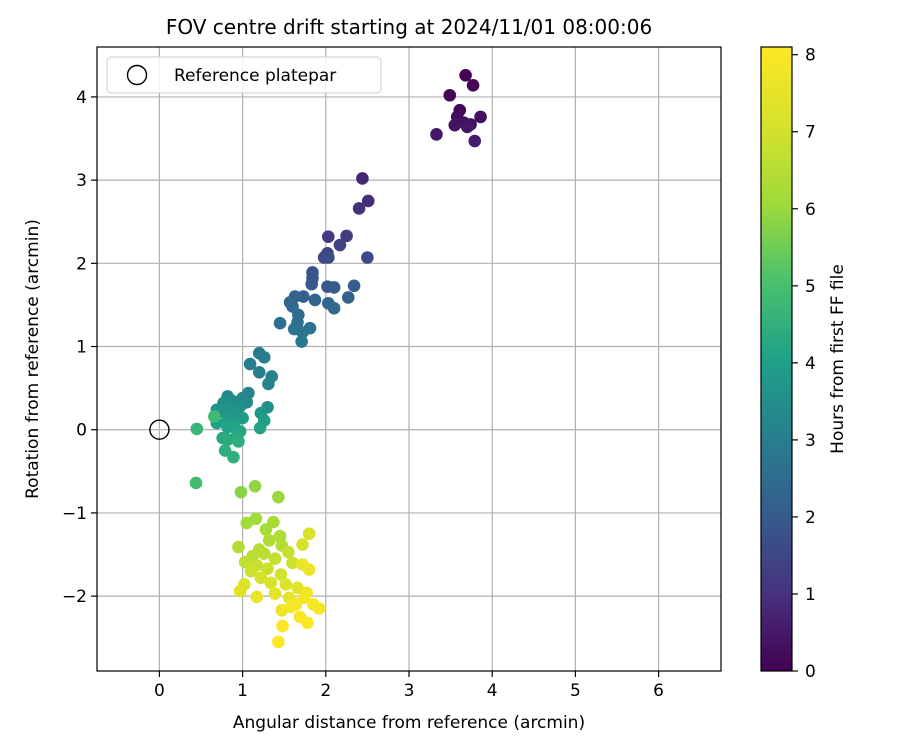 The height and width of the screenshot is (750, 900). What do you see at coordinates (810, 287) in the screenshot?
I see `colorbar-tick-label: 5` at bounding box center [810, 287].